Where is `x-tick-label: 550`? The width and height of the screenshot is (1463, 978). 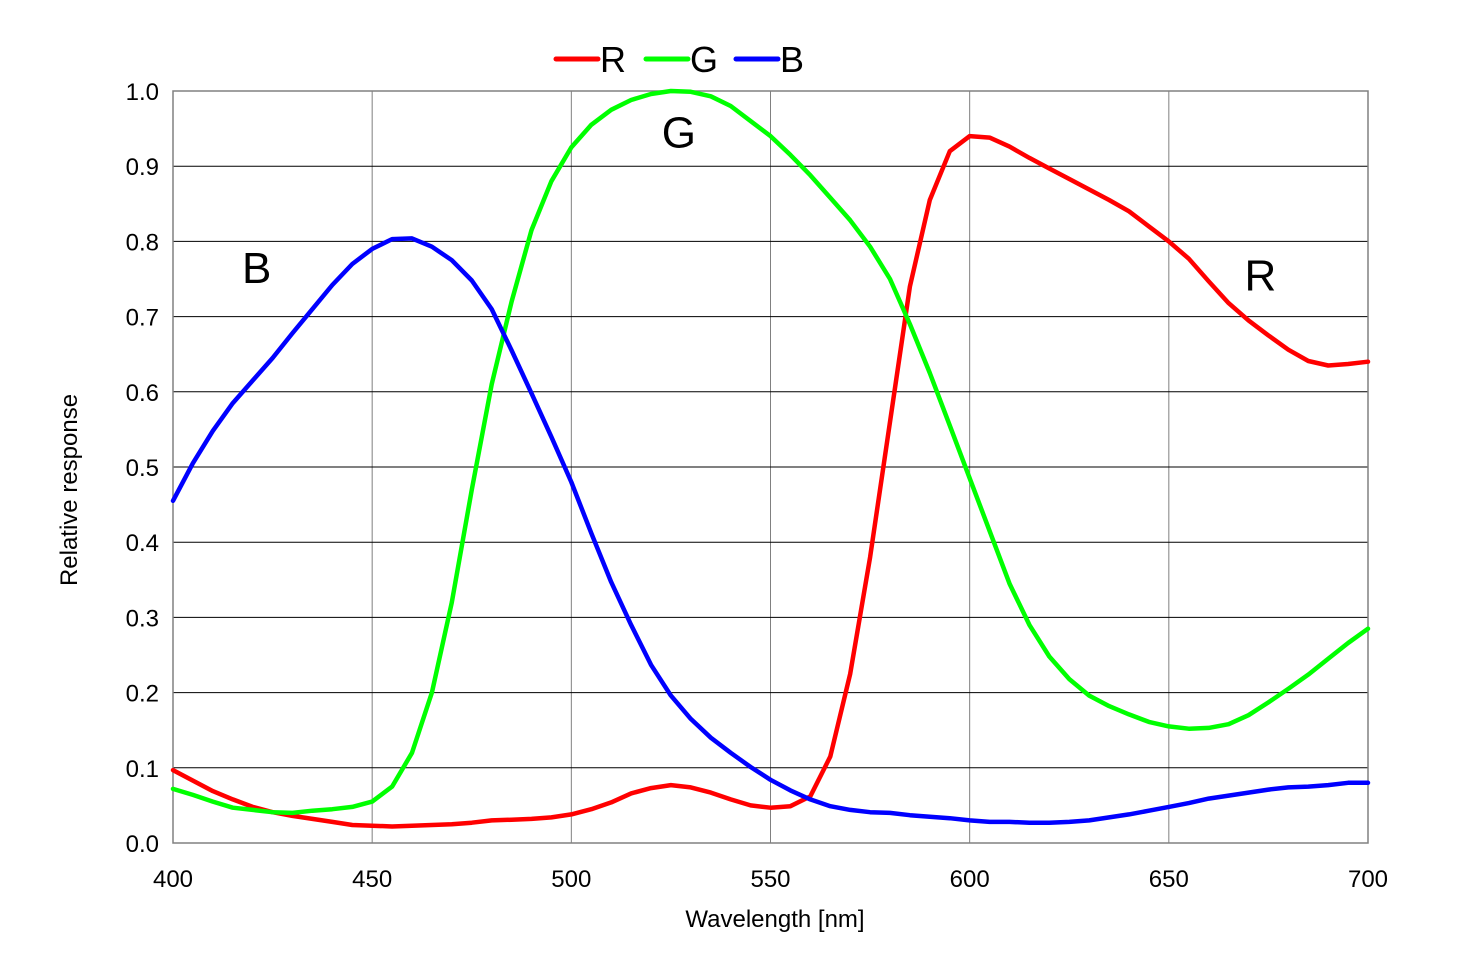 x-tick-label: 550 is located at coordinates (770, 879).